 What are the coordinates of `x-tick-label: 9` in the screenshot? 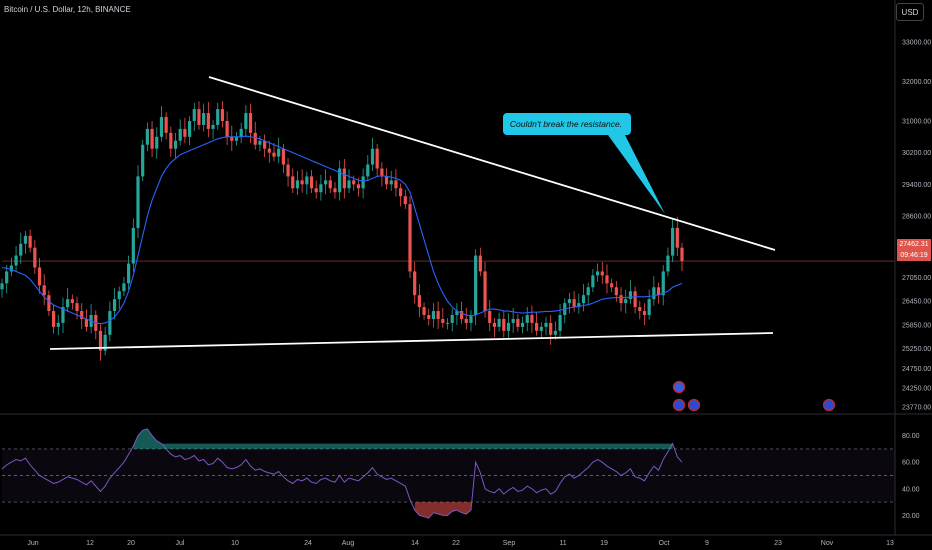 It's located at (707, 543).